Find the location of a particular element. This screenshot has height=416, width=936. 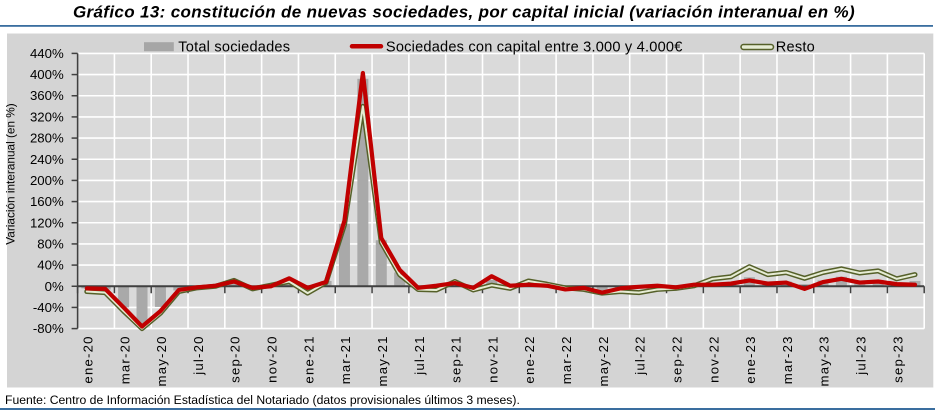

svg-text: -80% is located at coordinates (48, 328).